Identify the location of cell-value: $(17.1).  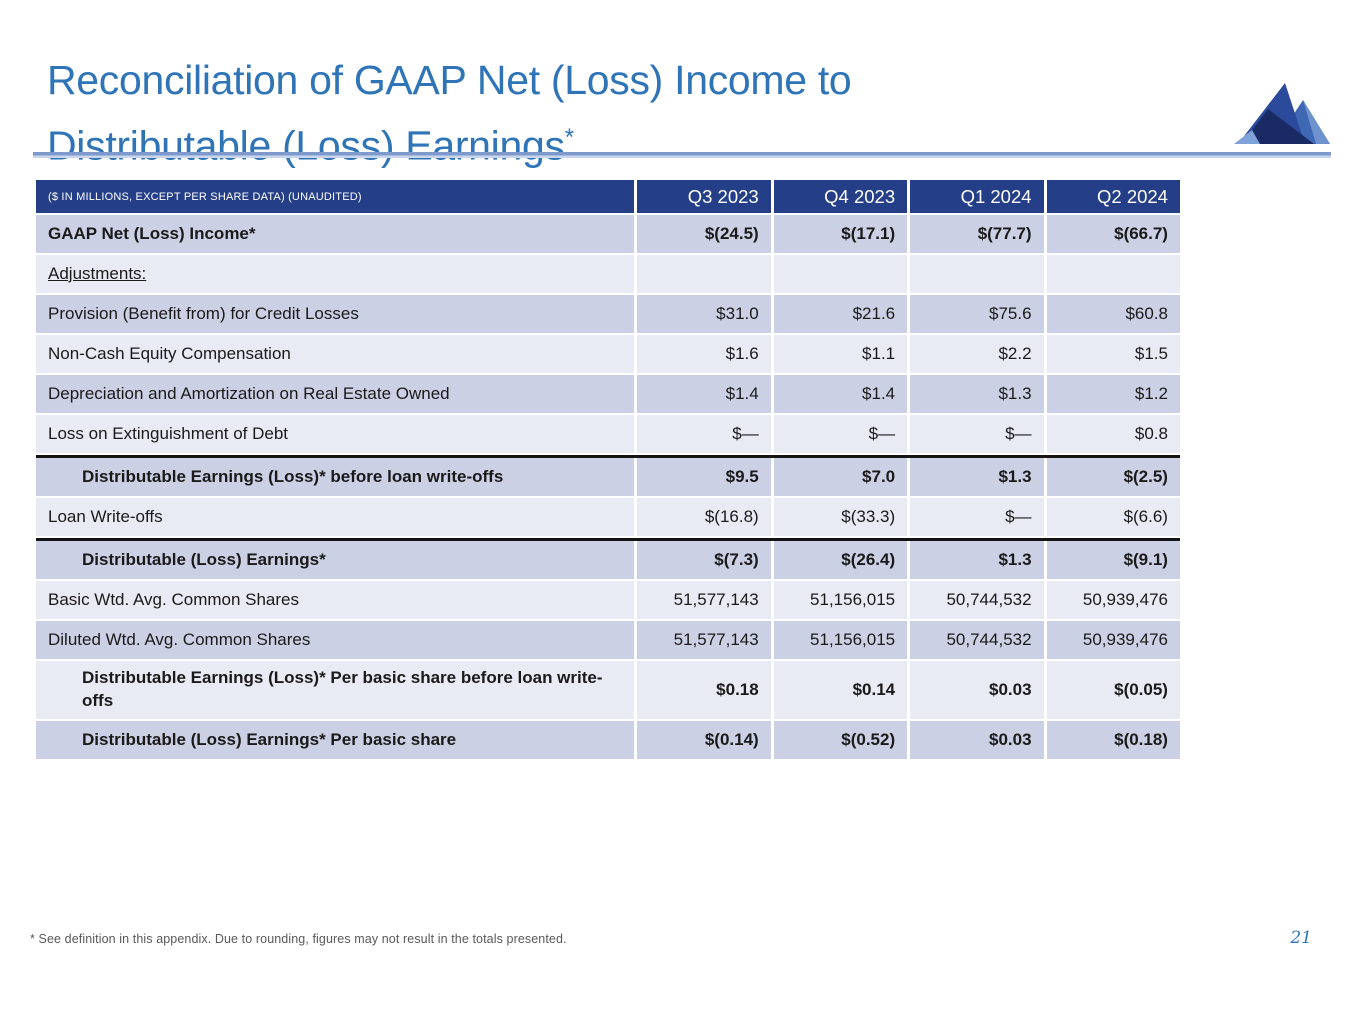
(840, 234).